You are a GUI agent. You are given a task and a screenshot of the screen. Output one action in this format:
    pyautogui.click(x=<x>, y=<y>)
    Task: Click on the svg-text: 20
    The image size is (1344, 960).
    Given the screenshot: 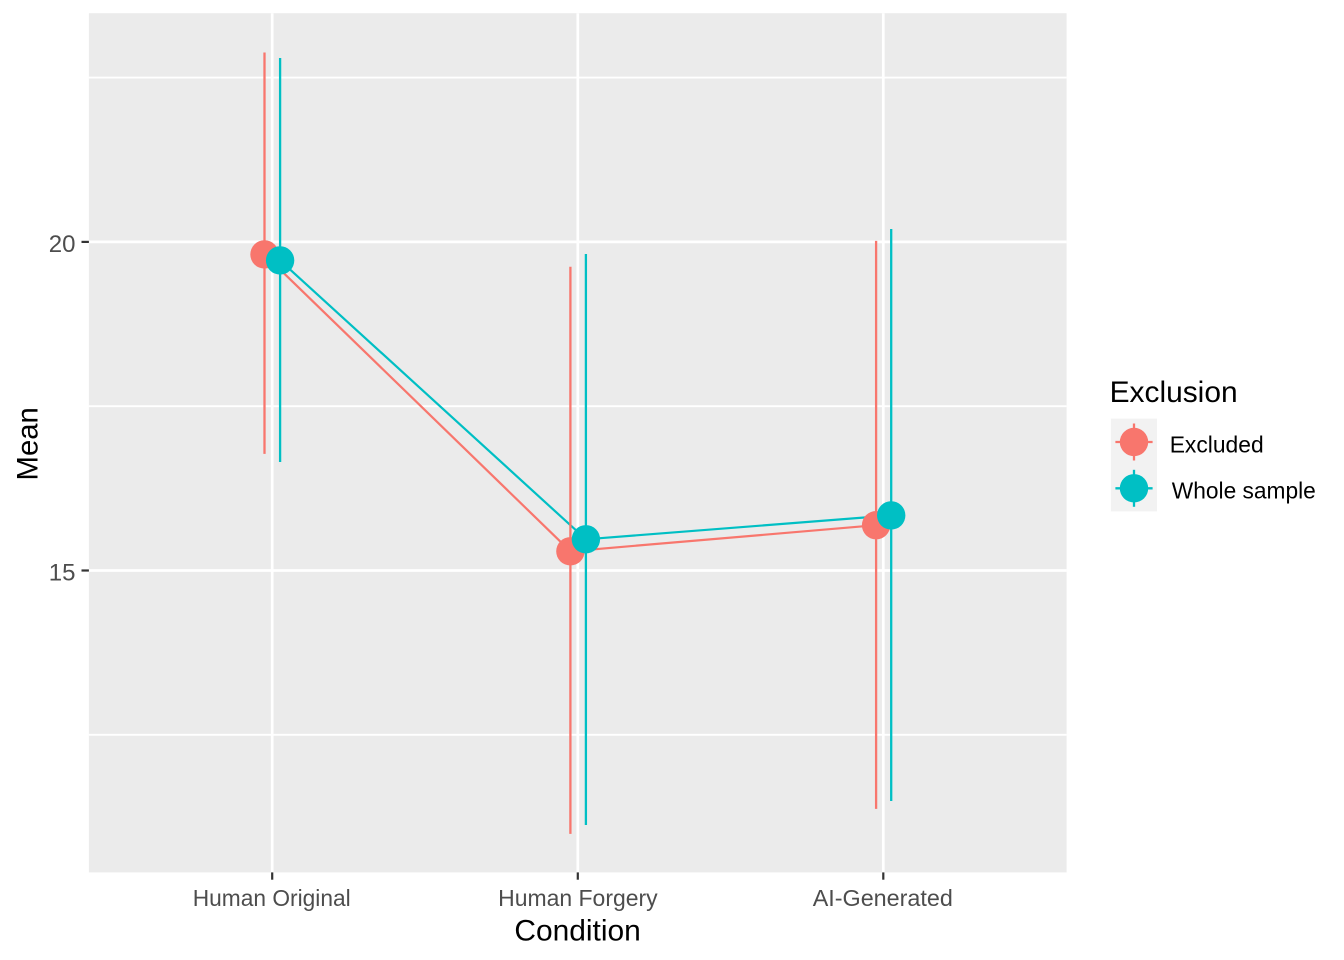 What is the action you would take?
    pyautogui.click(x=62, y=244)
    